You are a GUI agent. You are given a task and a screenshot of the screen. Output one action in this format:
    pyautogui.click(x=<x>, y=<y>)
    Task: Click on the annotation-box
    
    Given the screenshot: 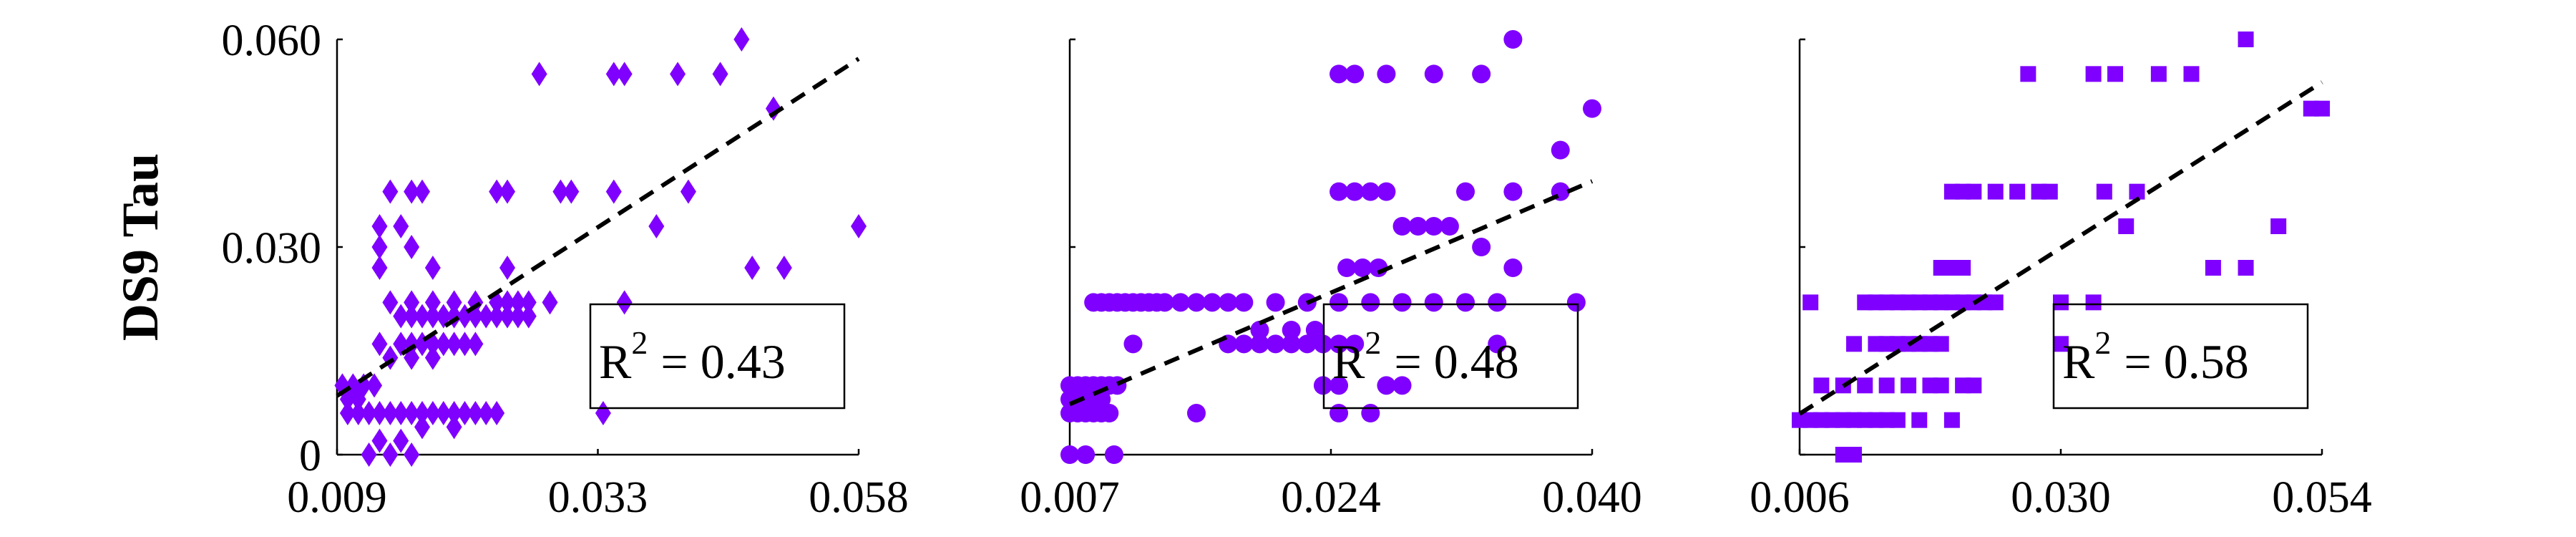 What is the action you would take?
    pyautogui.click(x=1450, y=356)
    